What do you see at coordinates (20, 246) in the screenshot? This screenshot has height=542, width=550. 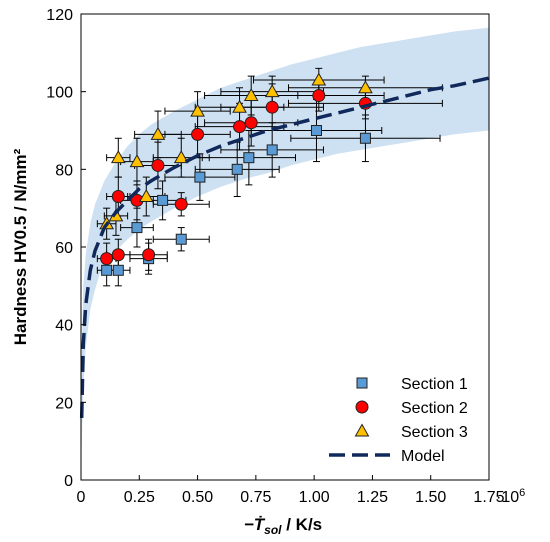 I see `y-axis-label: Hardness HV0.5 / N/mm²` at bounding box center [20, 246].